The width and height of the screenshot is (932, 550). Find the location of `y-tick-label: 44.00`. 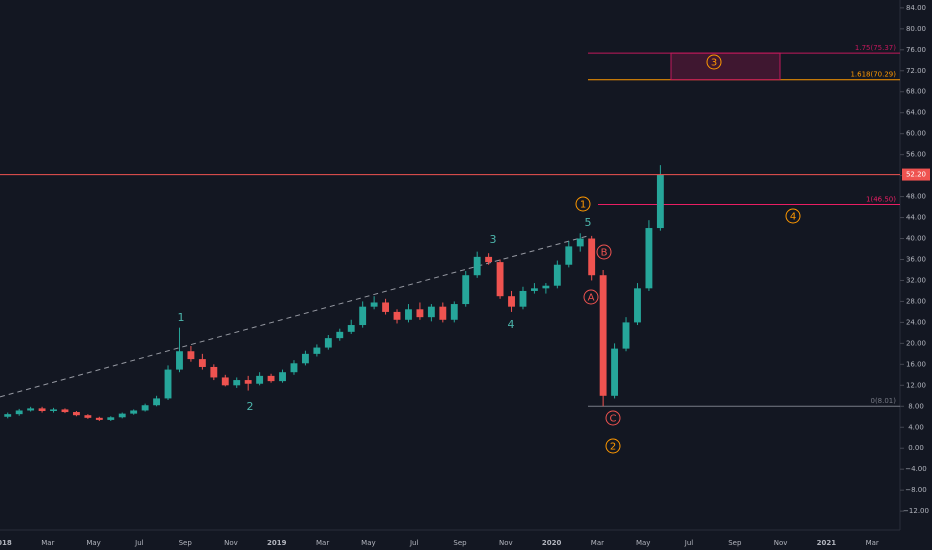

y-tick-label: 44.00 is located at coordinates (916, 218).